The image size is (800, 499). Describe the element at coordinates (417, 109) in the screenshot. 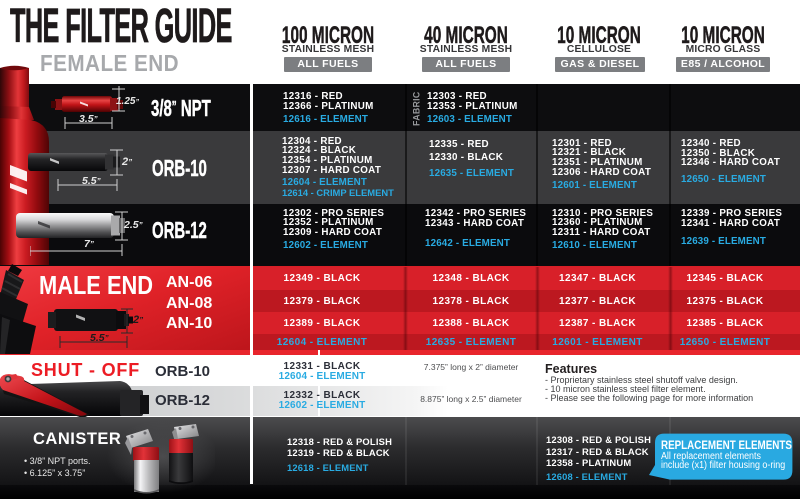

I see `svg-text: FABRIC` at that location.